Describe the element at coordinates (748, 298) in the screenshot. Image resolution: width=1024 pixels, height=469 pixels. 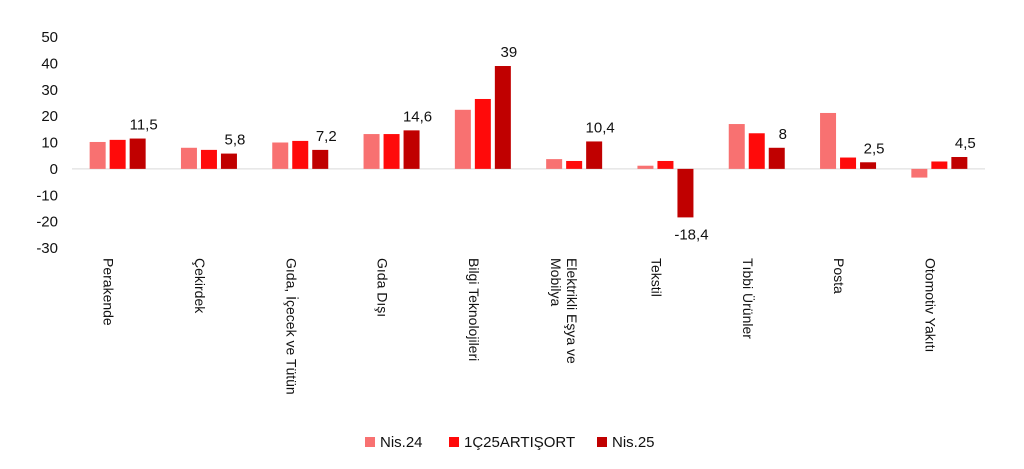
I see `category-label: Tıbbi Ürünler` at that location.